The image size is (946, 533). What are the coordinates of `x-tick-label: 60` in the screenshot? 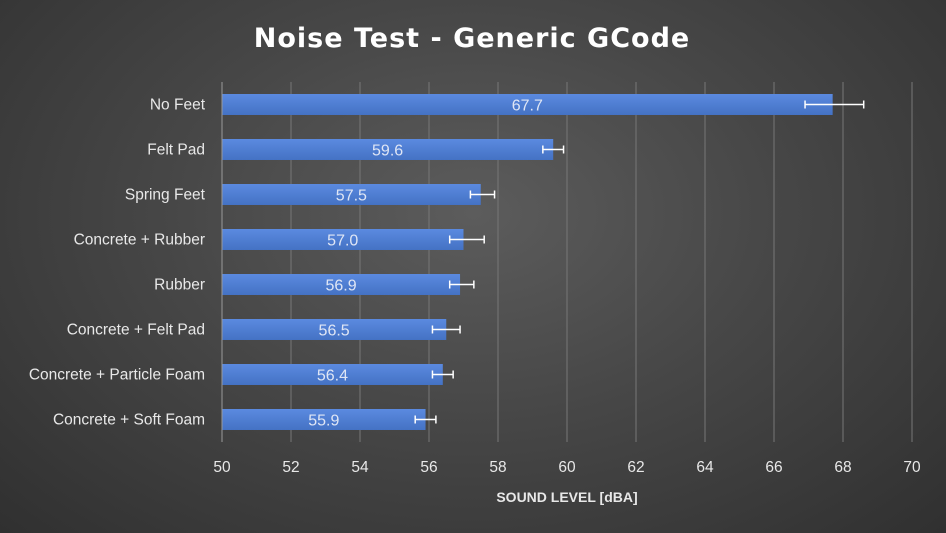 It's located at (567, 467).